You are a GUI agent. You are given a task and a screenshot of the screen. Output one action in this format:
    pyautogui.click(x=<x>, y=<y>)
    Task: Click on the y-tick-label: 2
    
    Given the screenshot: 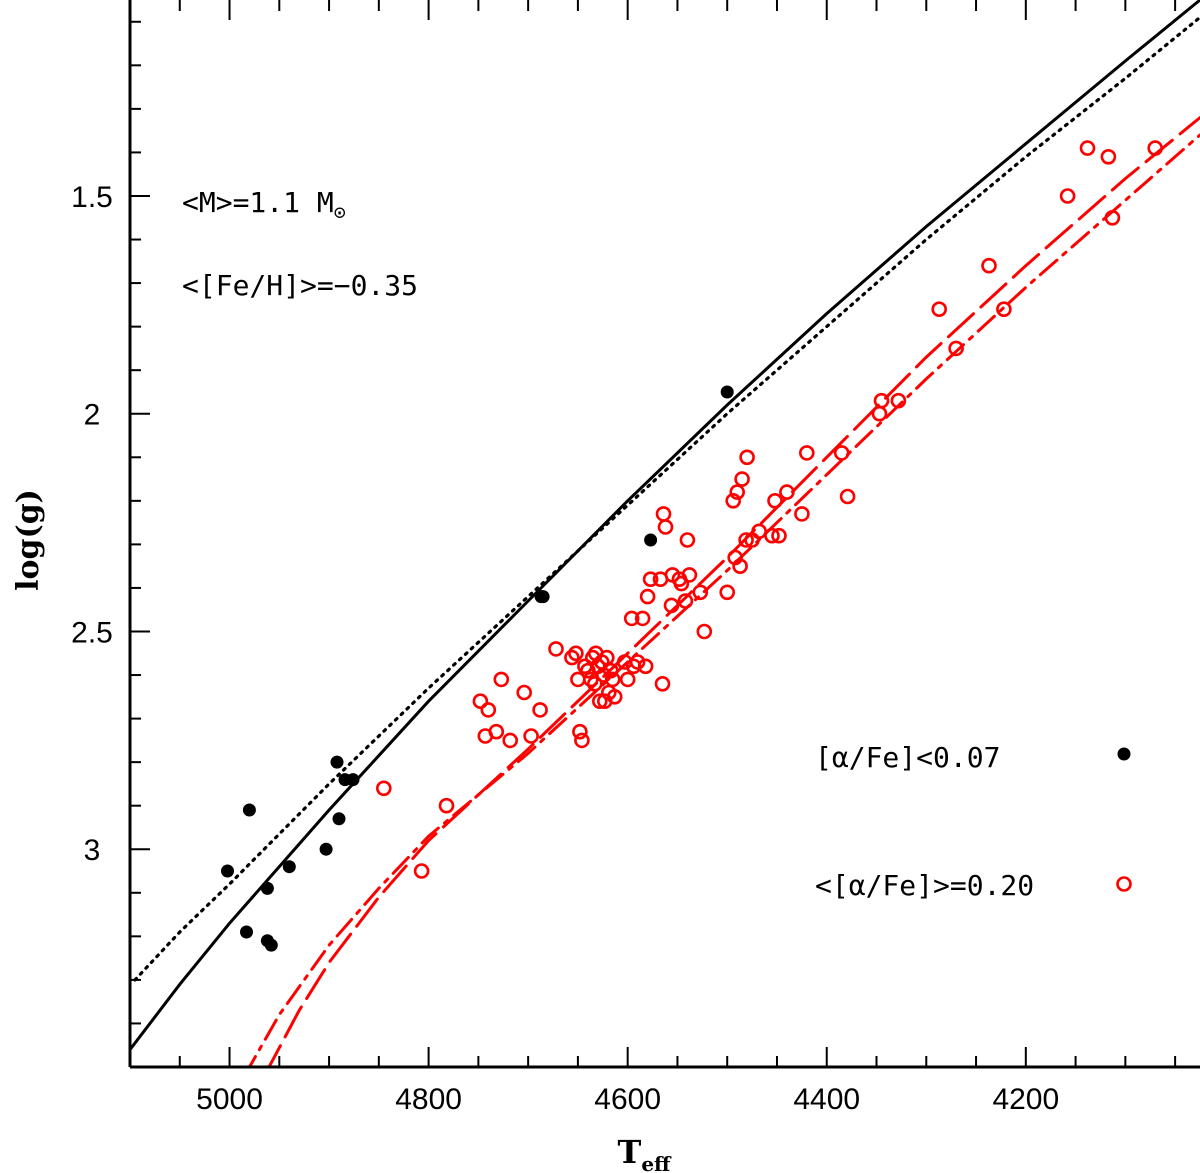 What is the action you would take?
    pyautogui.click(x=92, y=415)
    